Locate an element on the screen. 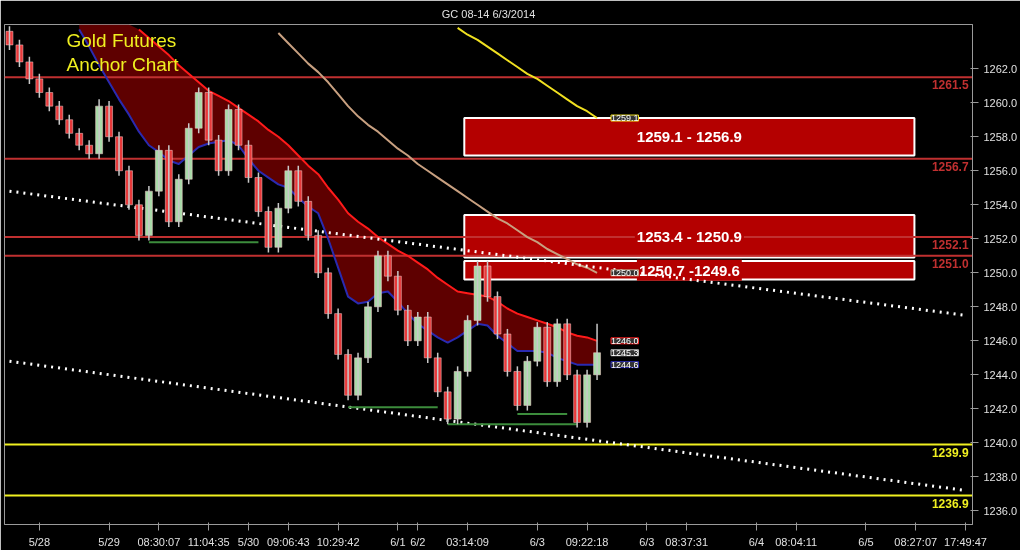 The width and height of the screenshot is (1024, 554). x-tick-label: 17:49:47 is located at coordinates (965, 541).